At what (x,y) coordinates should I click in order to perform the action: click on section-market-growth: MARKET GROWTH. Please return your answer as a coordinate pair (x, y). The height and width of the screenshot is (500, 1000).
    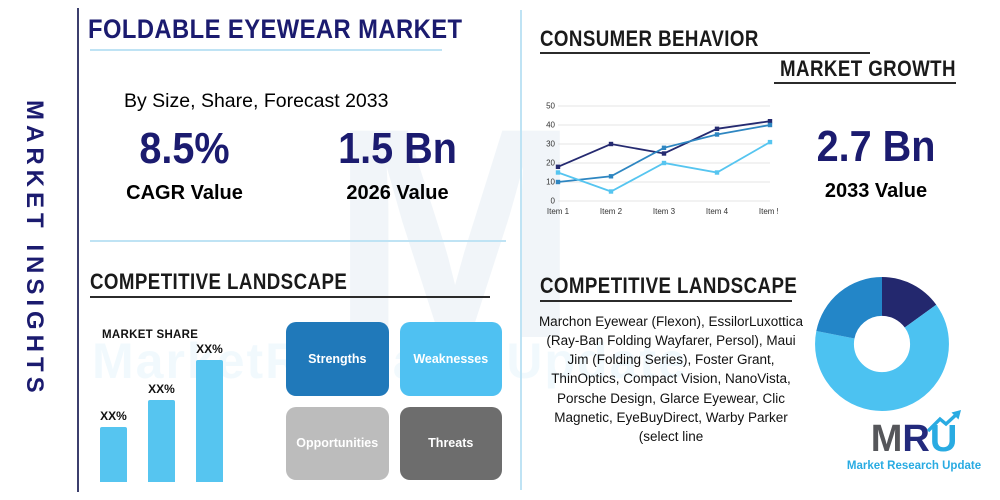
    Looking at the image, I should click on (868, 68).